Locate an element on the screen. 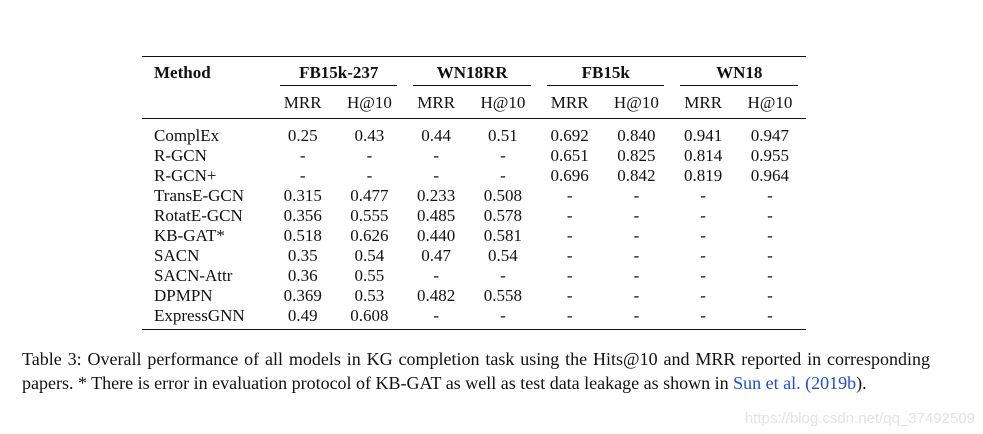 The width and height of the screenshot is (983, 434). value-cell: 0.55 is located at coordinates (369, 275).